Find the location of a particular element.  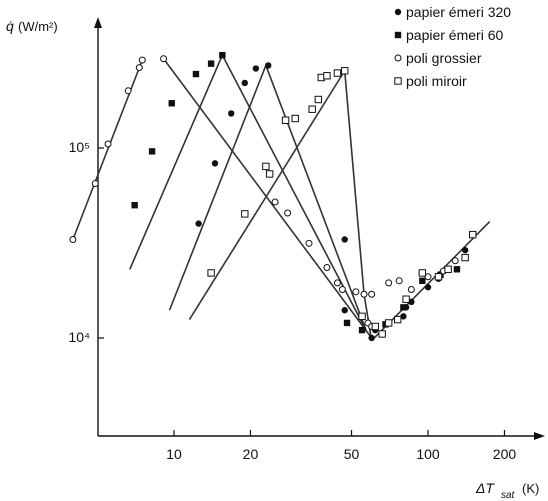

x-tick-label: 20 is located at coordinates (251, 454).